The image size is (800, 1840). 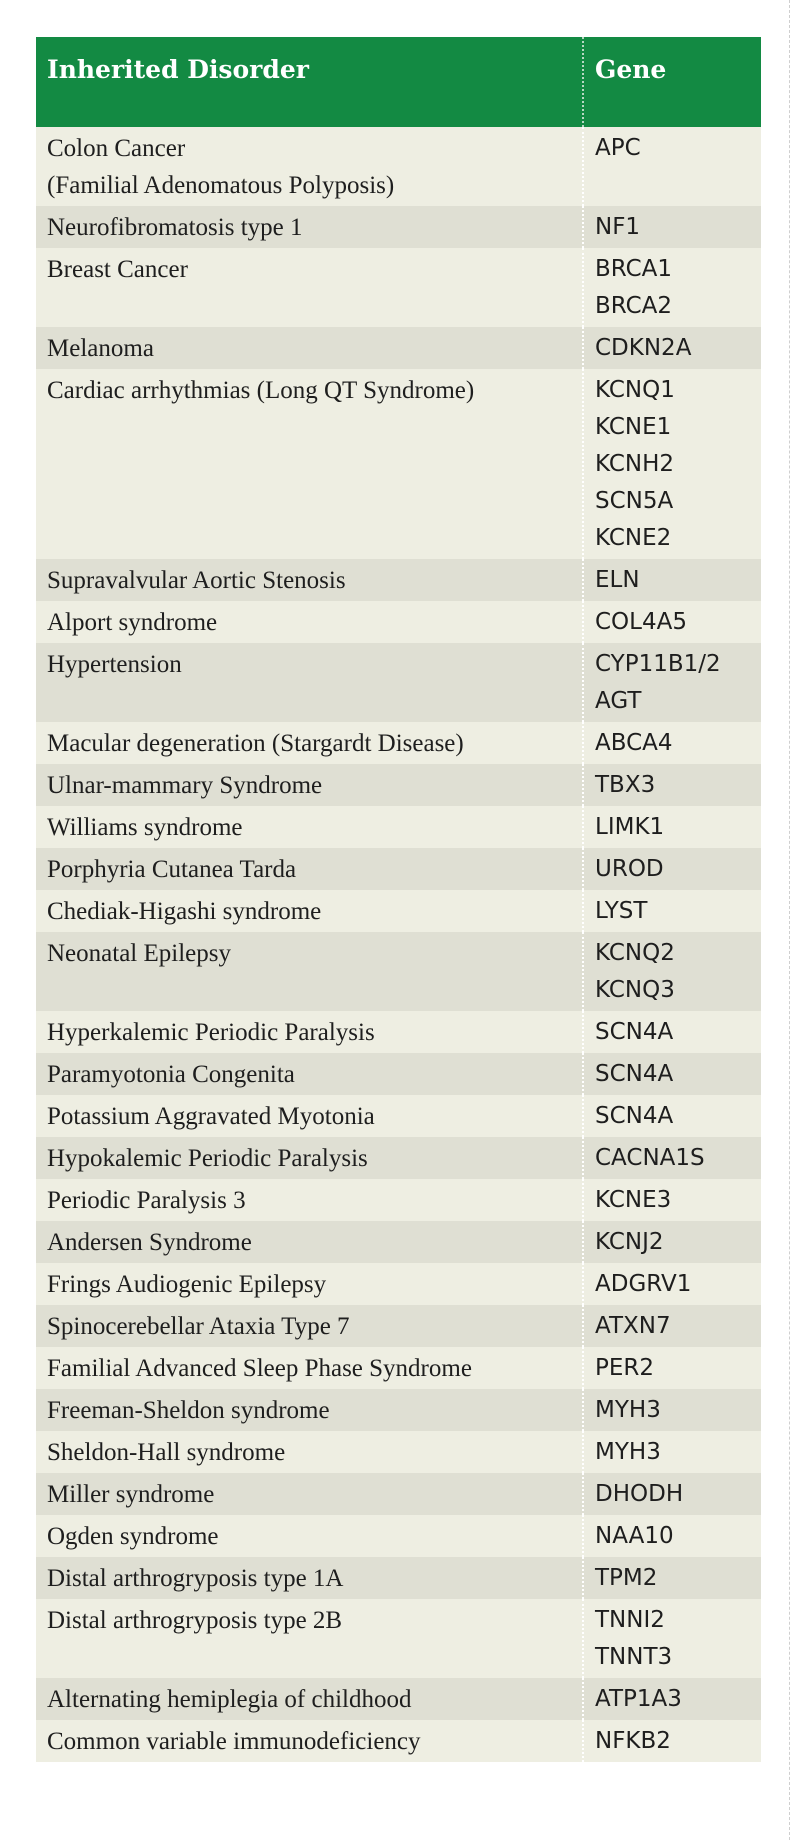 What do you see at coordinates (175, 227) in the screenshot?
I see `disorder-name: Neurofibromatosis type 1` at bounding box center [175, 227].